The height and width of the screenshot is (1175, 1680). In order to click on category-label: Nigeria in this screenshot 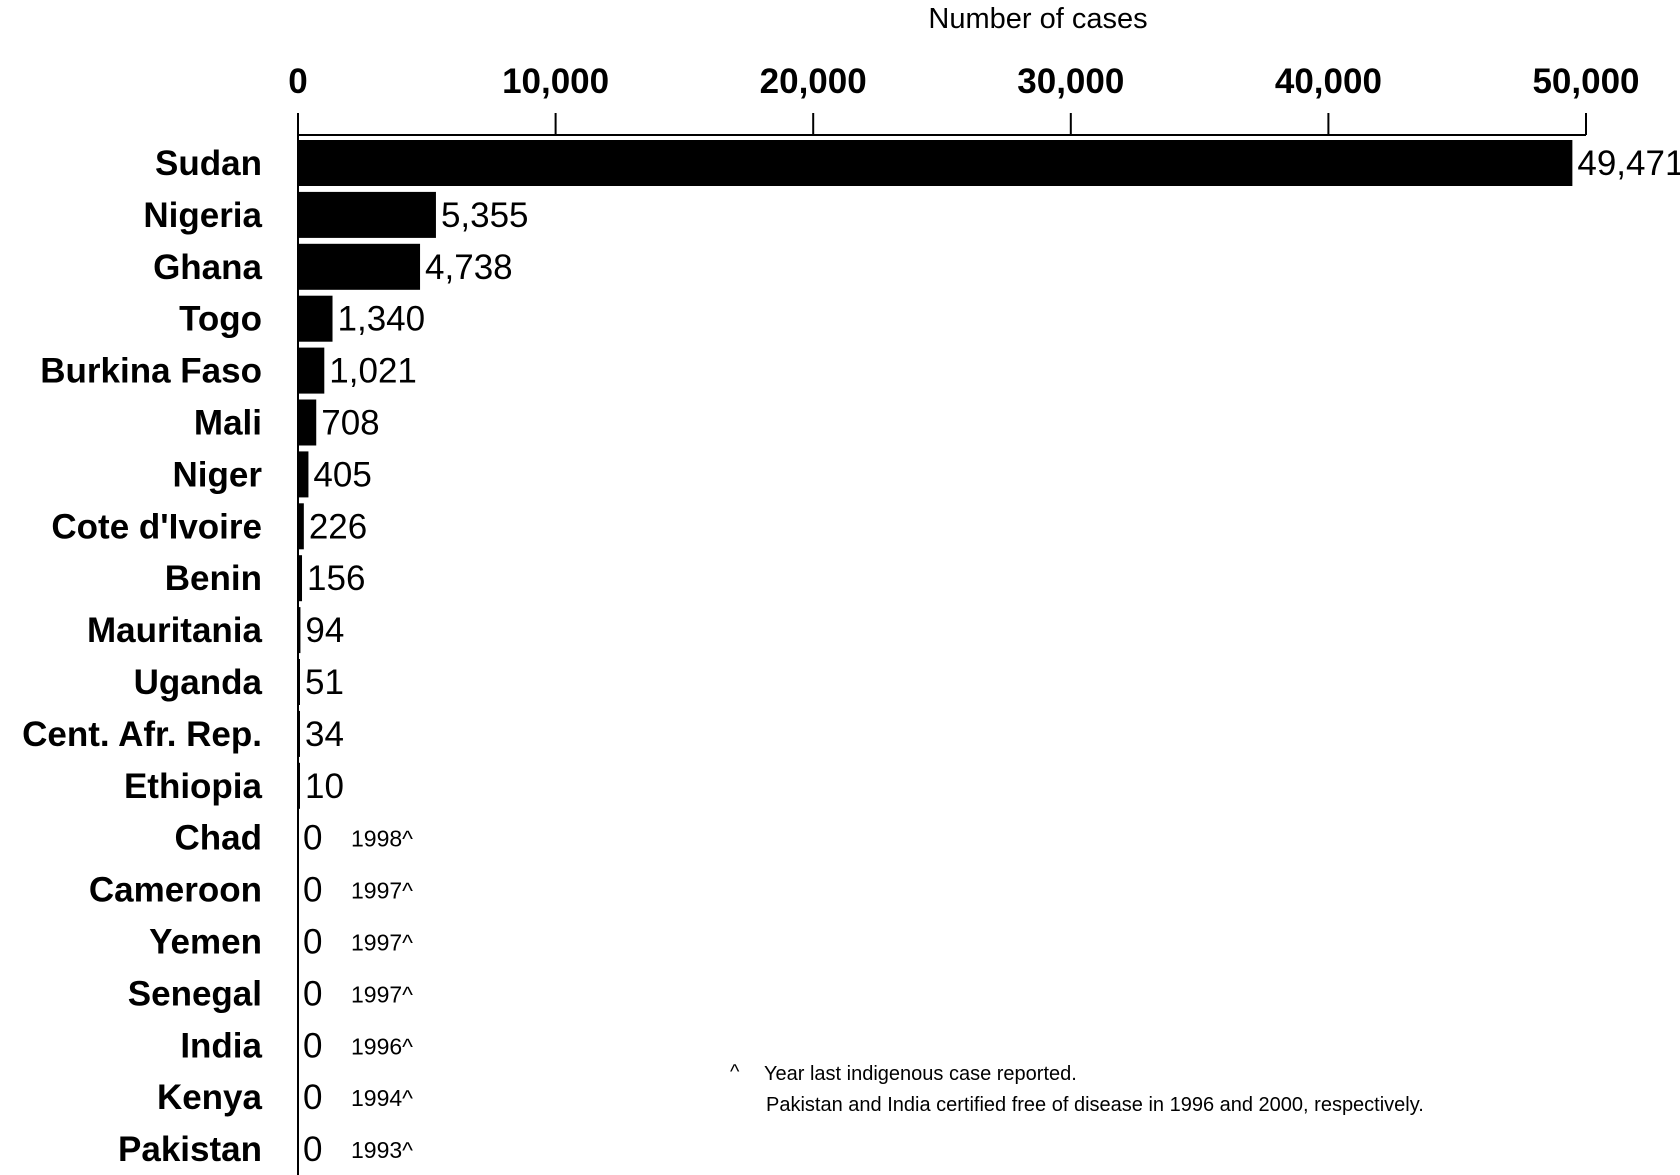, I will do `click(202, 215)`.